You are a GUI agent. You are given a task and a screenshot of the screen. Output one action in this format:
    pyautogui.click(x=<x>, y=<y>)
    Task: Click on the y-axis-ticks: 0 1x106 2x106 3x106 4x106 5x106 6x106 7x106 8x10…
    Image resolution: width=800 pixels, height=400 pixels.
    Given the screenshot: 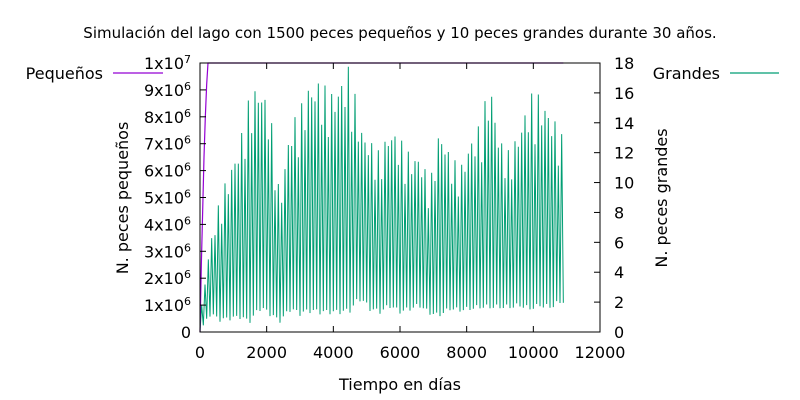 What is the action you would take?
    pyautogui.click(x=175, y=197)
    